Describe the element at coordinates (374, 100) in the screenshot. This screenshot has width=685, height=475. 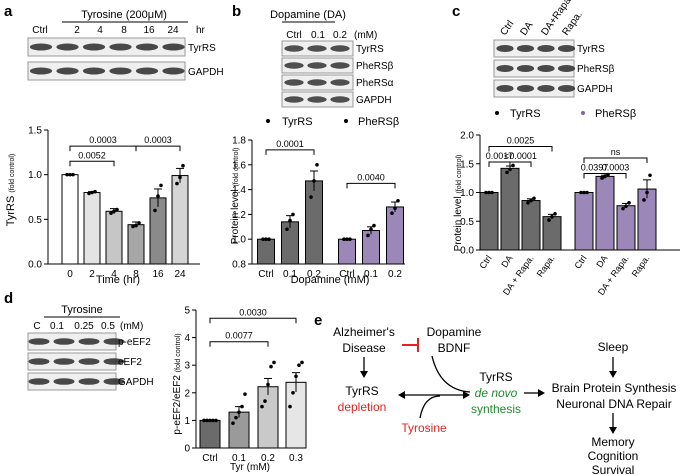
I see `panel-b-blot-label: GAPDH` at that location.